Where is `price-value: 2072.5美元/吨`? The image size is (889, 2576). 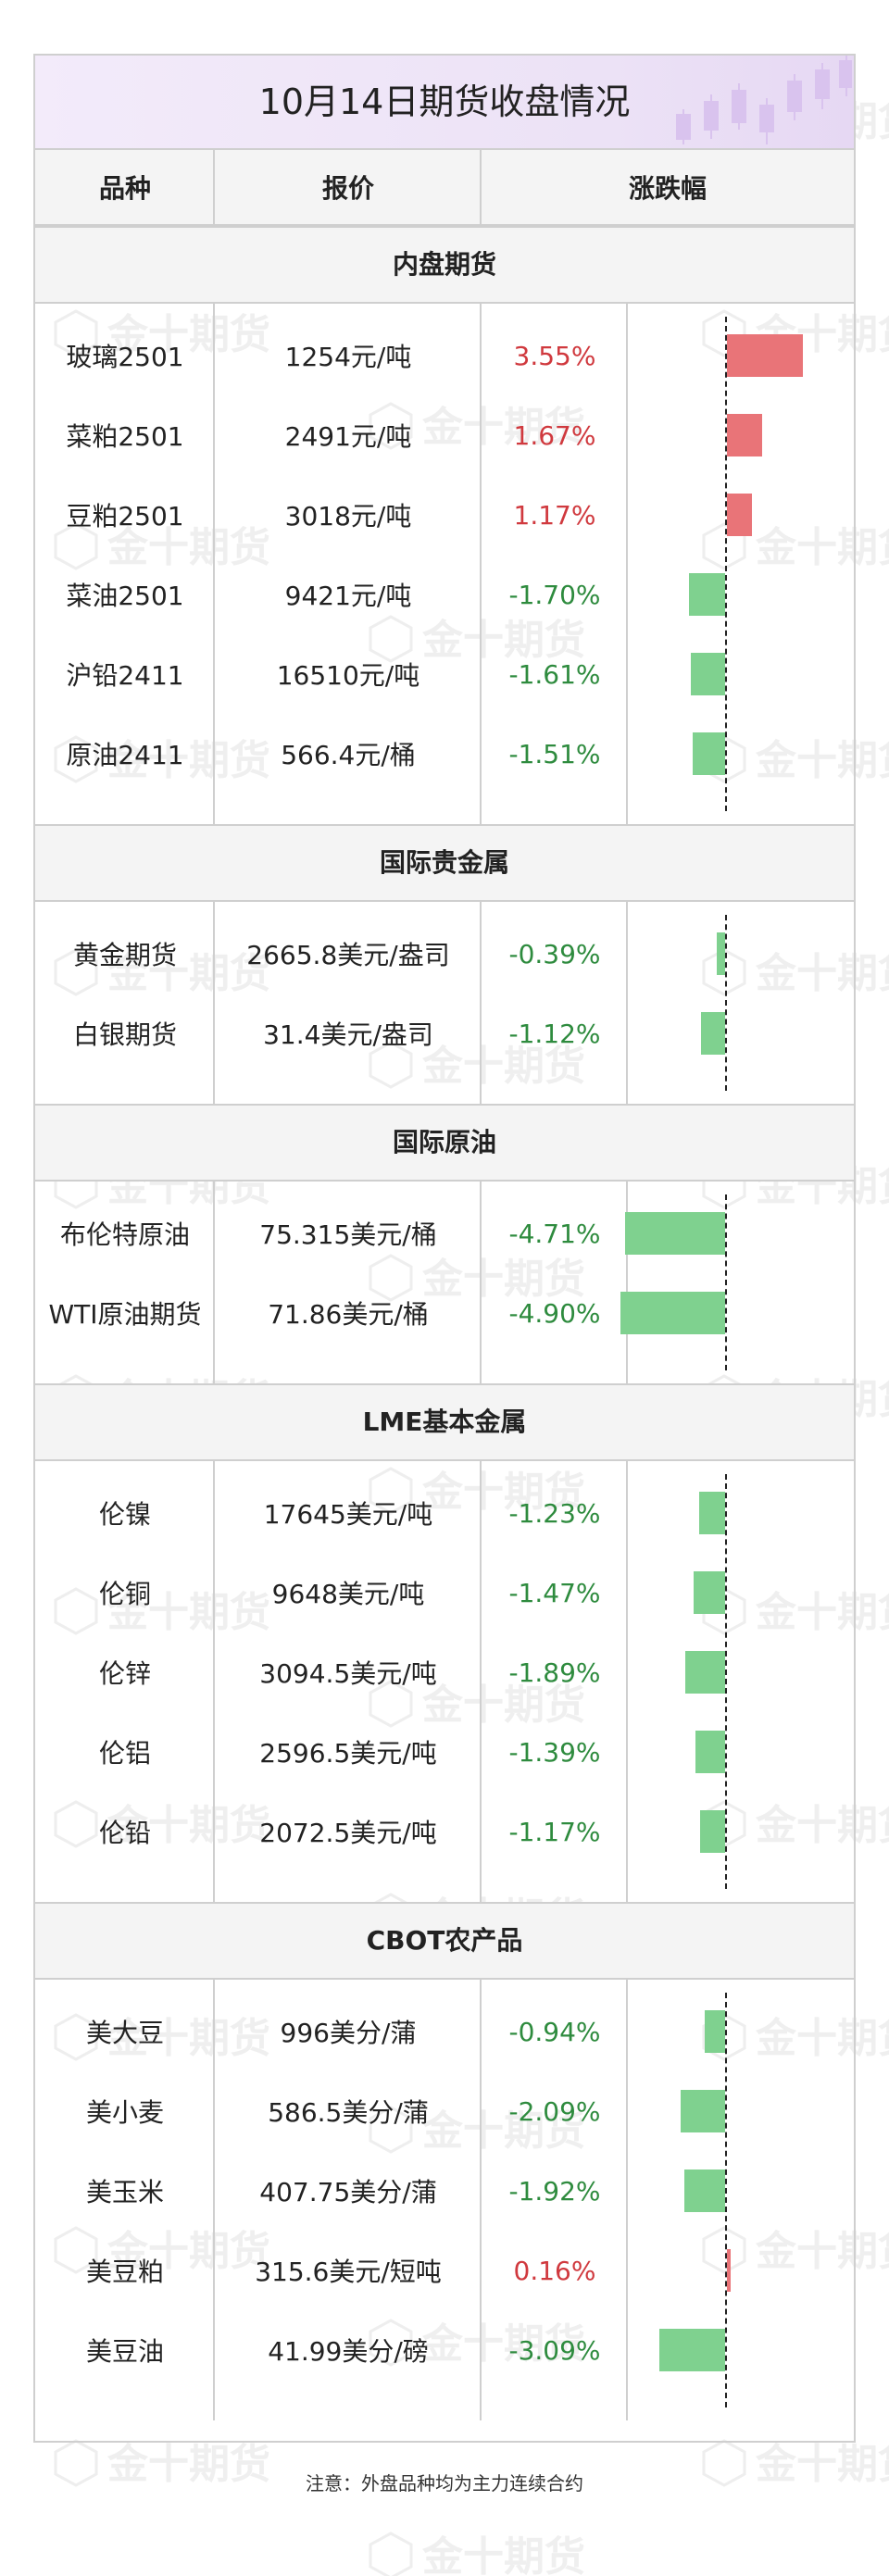
price-value: 2072.5美元/吨 is located at coordinates (348, 1833).